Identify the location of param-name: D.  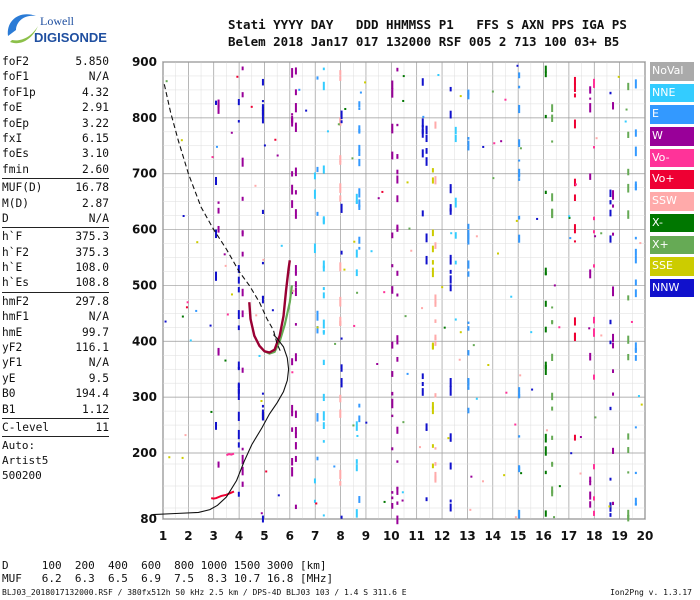
(5, 218).